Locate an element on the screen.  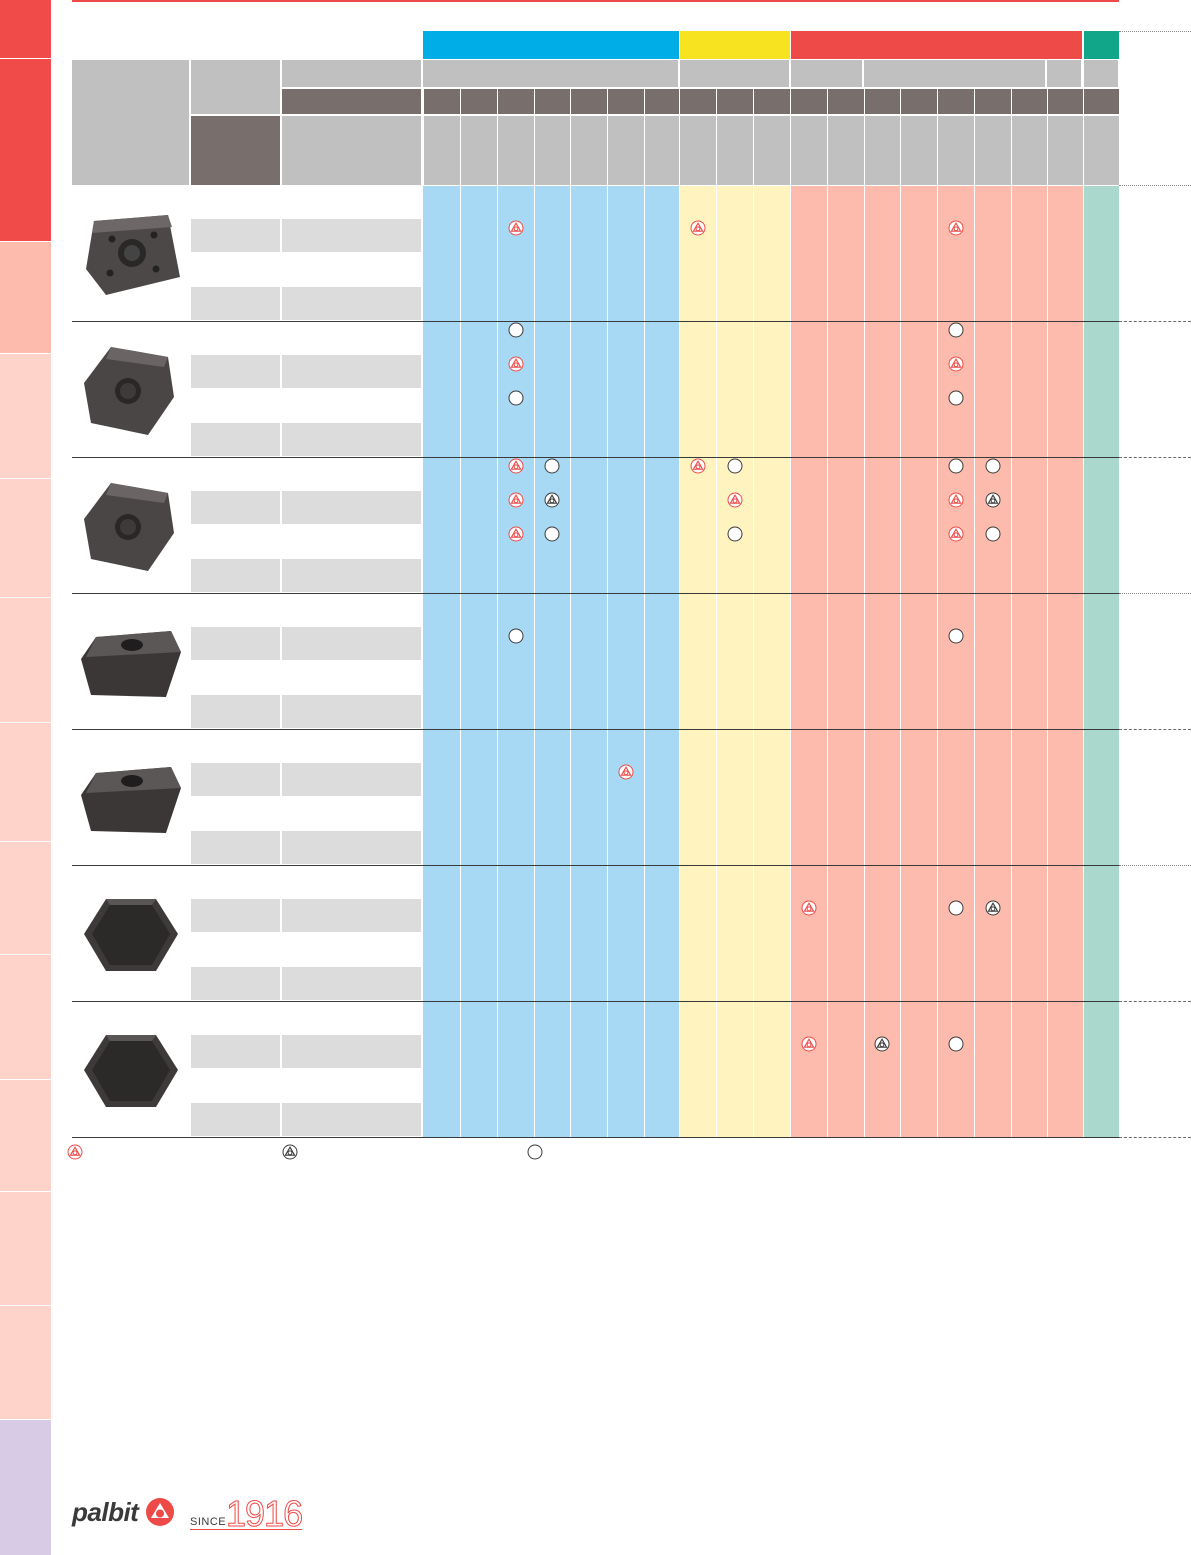
header-dark-cell is located at coordinates (235, 150).